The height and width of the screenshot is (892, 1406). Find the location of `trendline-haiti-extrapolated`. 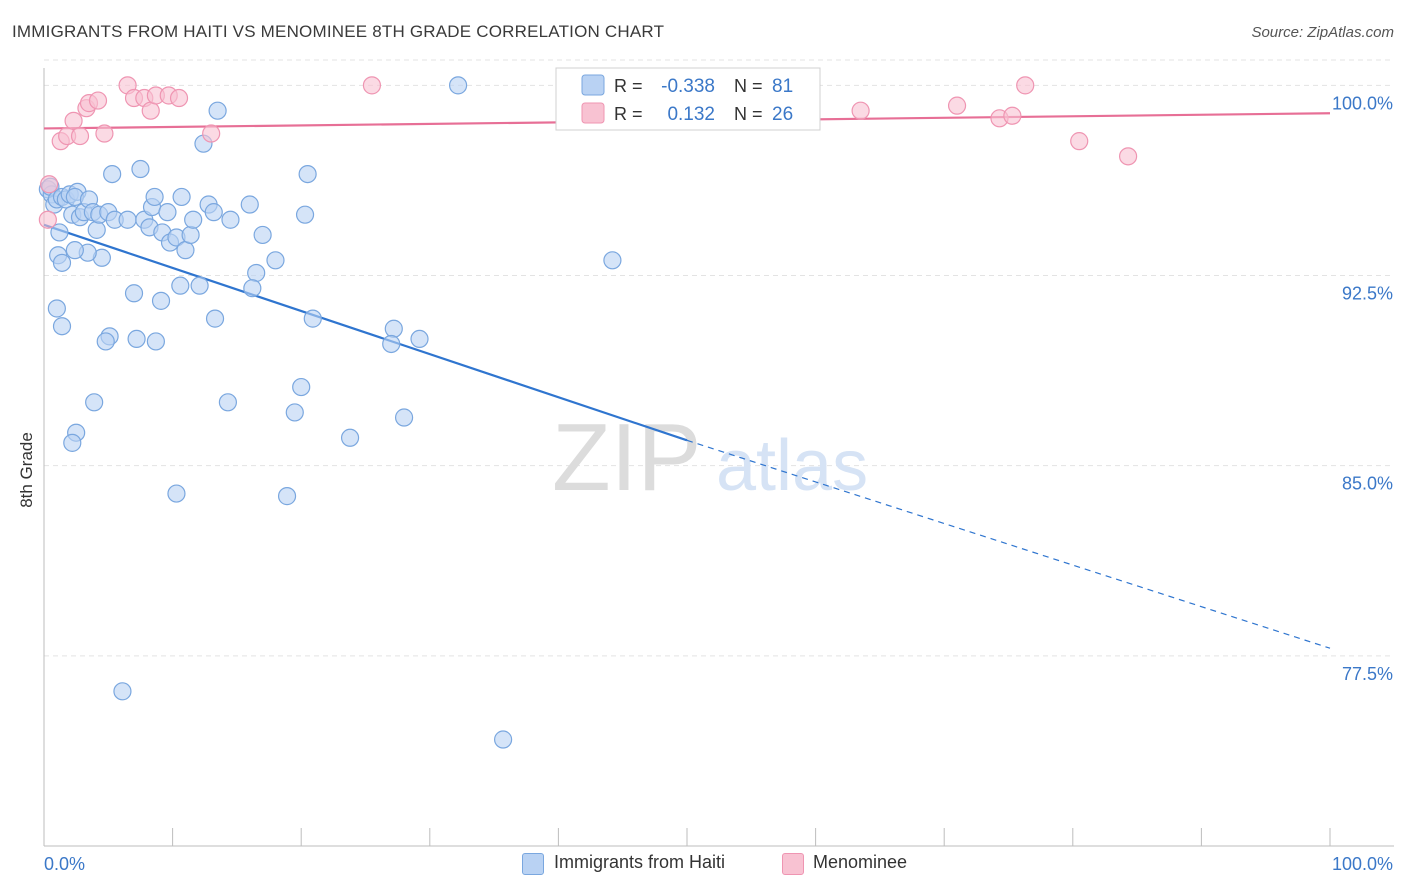

trendline-haiti-extrapolated is located at coordinates (1008, 544).